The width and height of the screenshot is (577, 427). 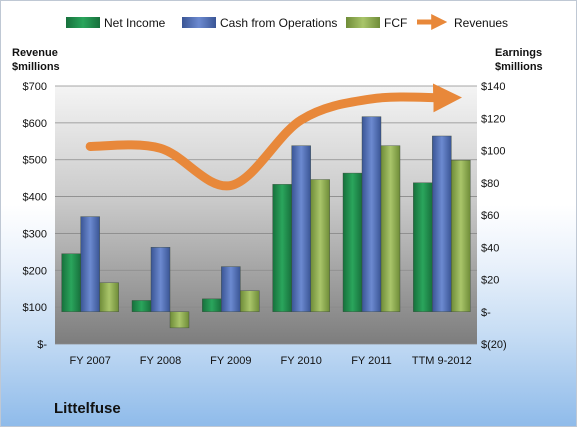 What do you see at coordinates (199, 22) in the screenshot?
I see `legend-swatch-cash-from-operations` at bounding box center [199, 22].